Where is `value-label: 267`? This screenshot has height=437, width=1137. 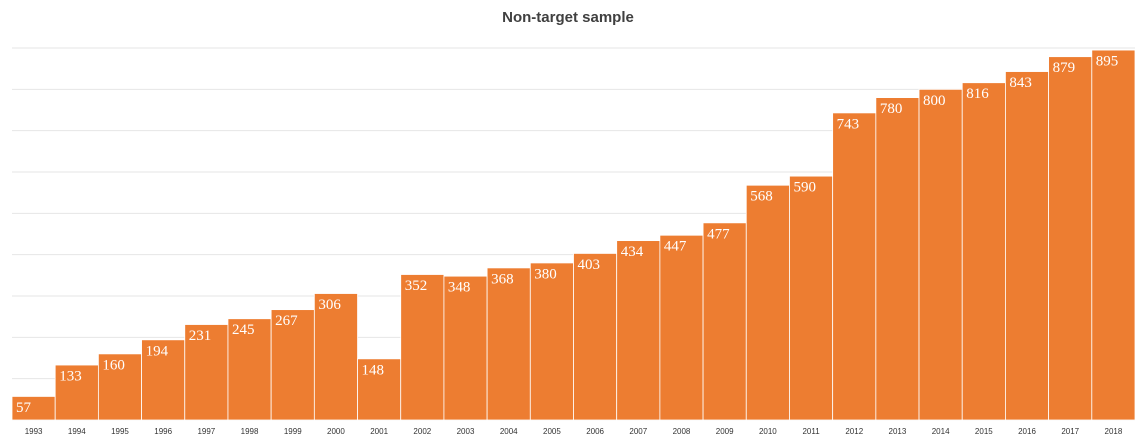 value-label: 267 is located at coordinates (286, 321).